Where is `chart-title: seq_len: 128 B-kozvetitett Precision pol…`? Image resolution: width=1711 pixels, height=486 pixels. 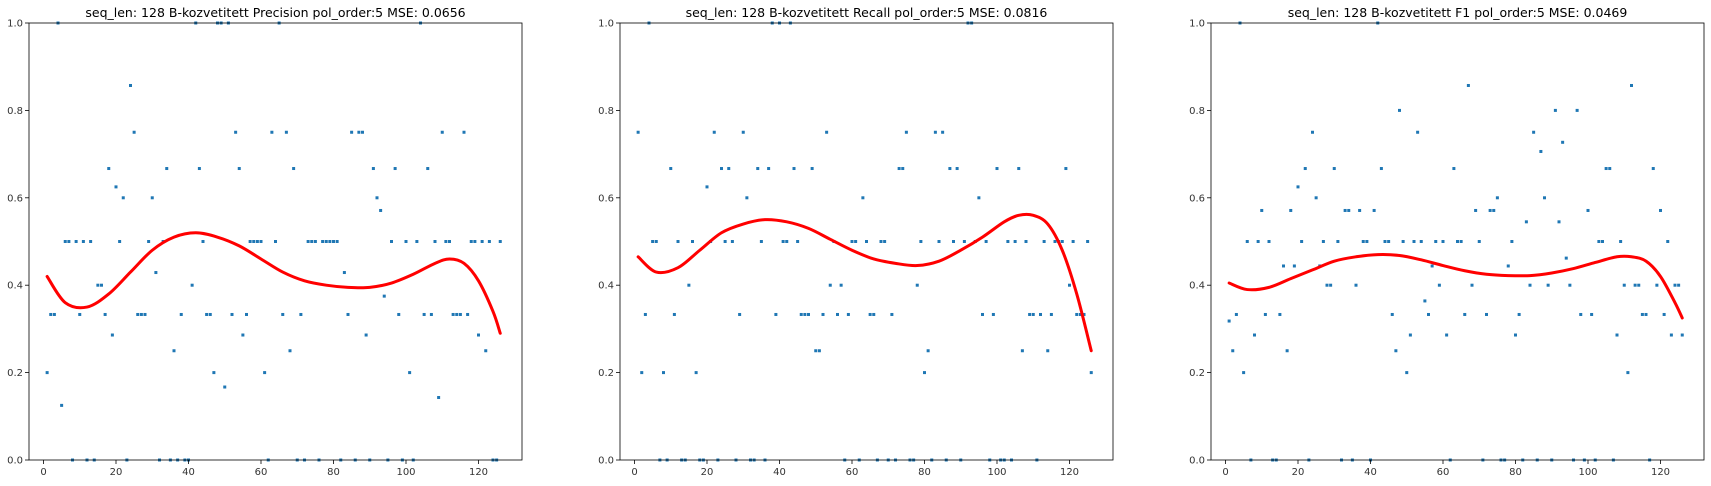
chart-title: seq_len: 128 B-kozvetitett Precision pol… is located at coordinates (275, 12).